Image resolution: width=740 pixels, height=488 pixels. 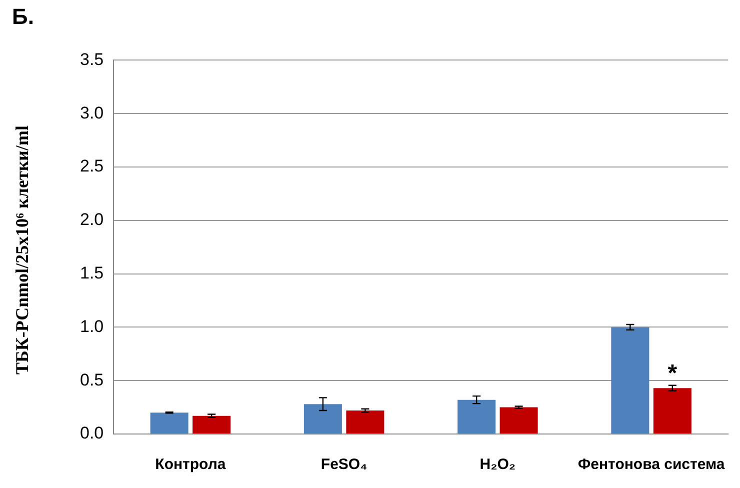 I want to click on x-tick-label: Фентонова система, so click(x=652, y=465).